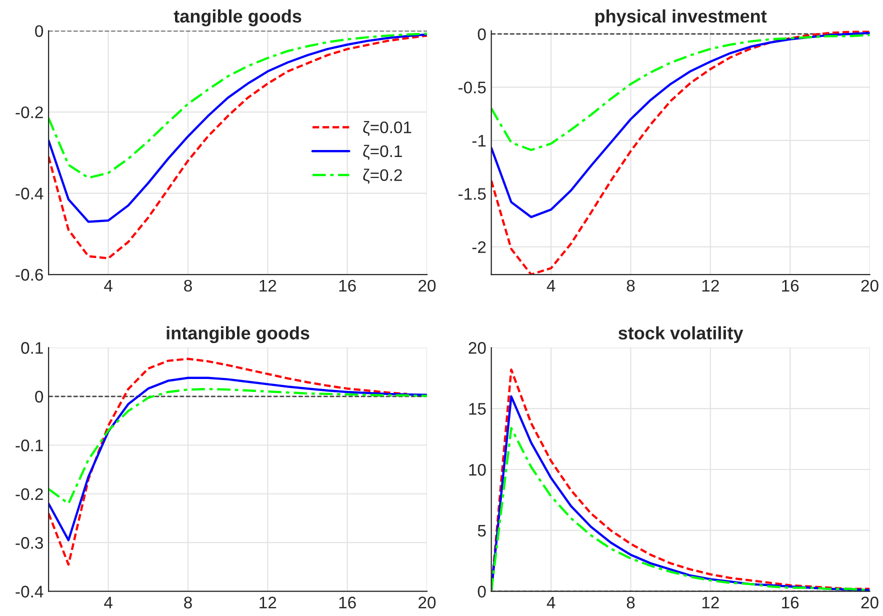 The image size is (883, 616). What do you see at coordinates (382, 176) in the screenshot?
I see `legend-label: ζ=0.2` at bounding box center [382, 176].